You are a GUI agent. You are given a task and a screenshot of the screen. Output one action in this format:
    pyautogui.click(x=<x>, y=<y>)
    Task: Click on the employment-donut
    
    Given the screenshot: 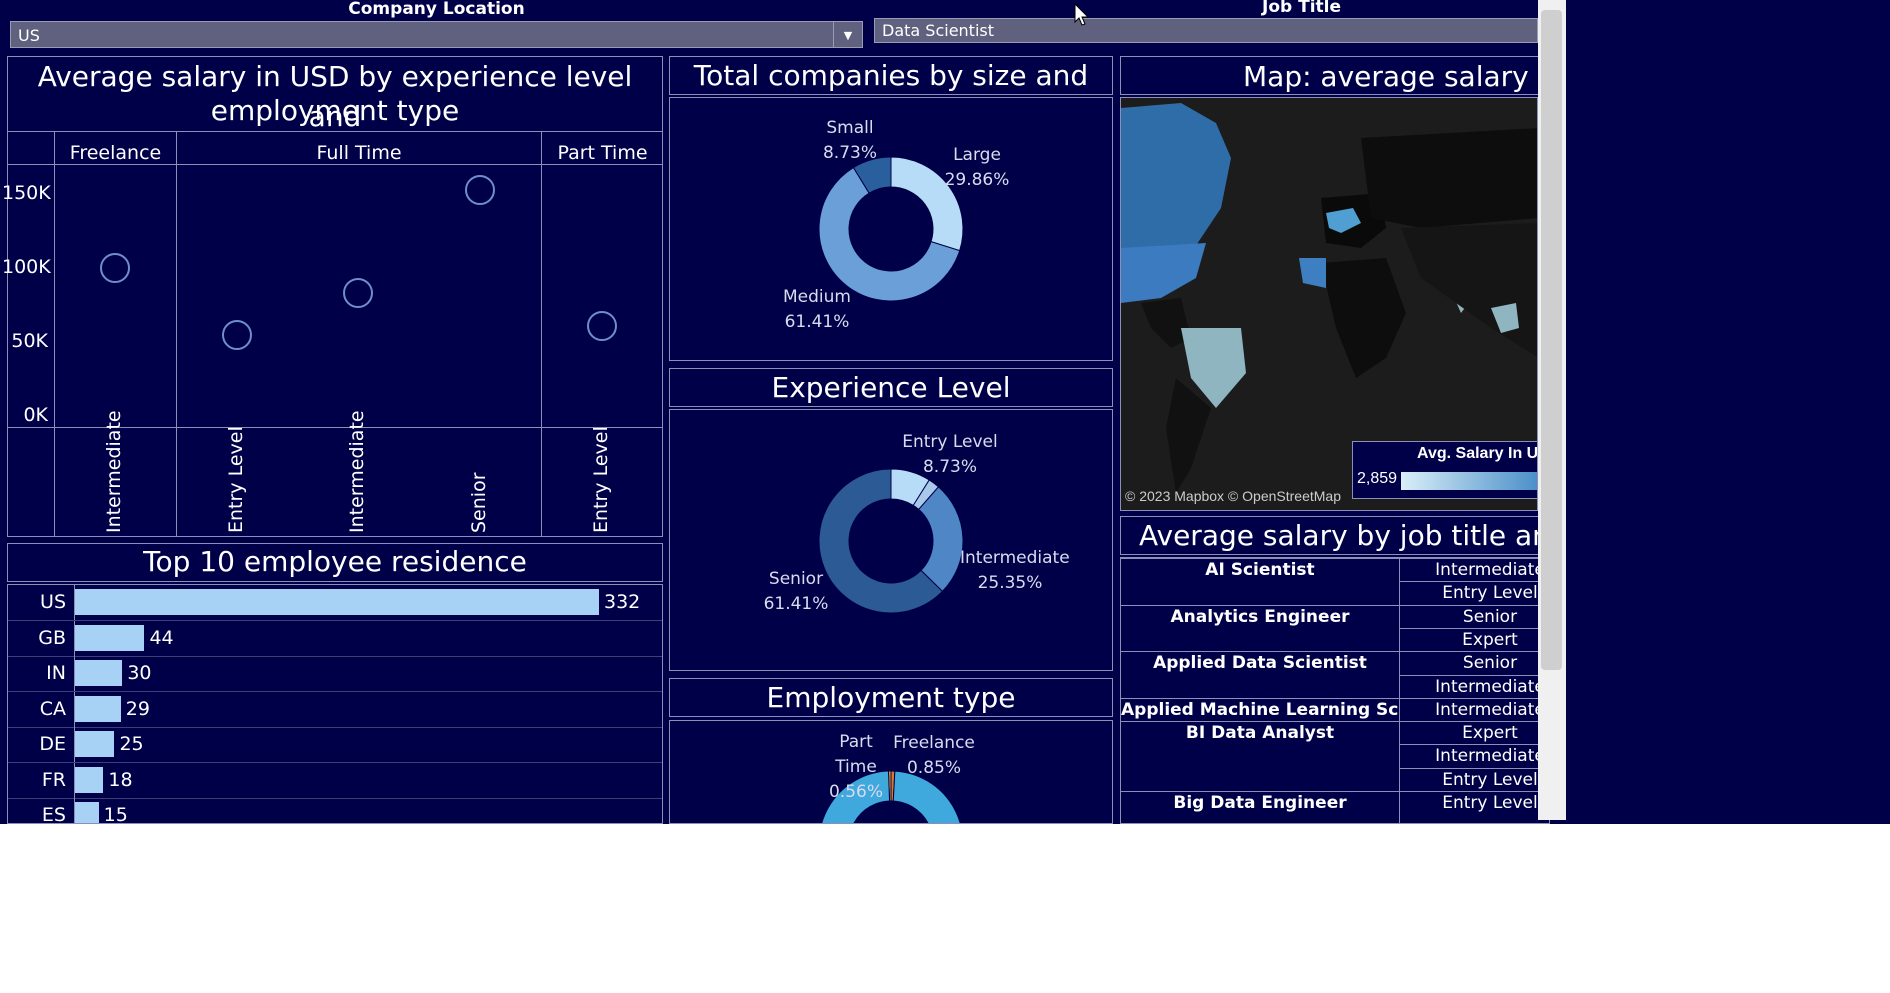 What is the action you would take?
    pyautogui.click(x=891, y=796)
    